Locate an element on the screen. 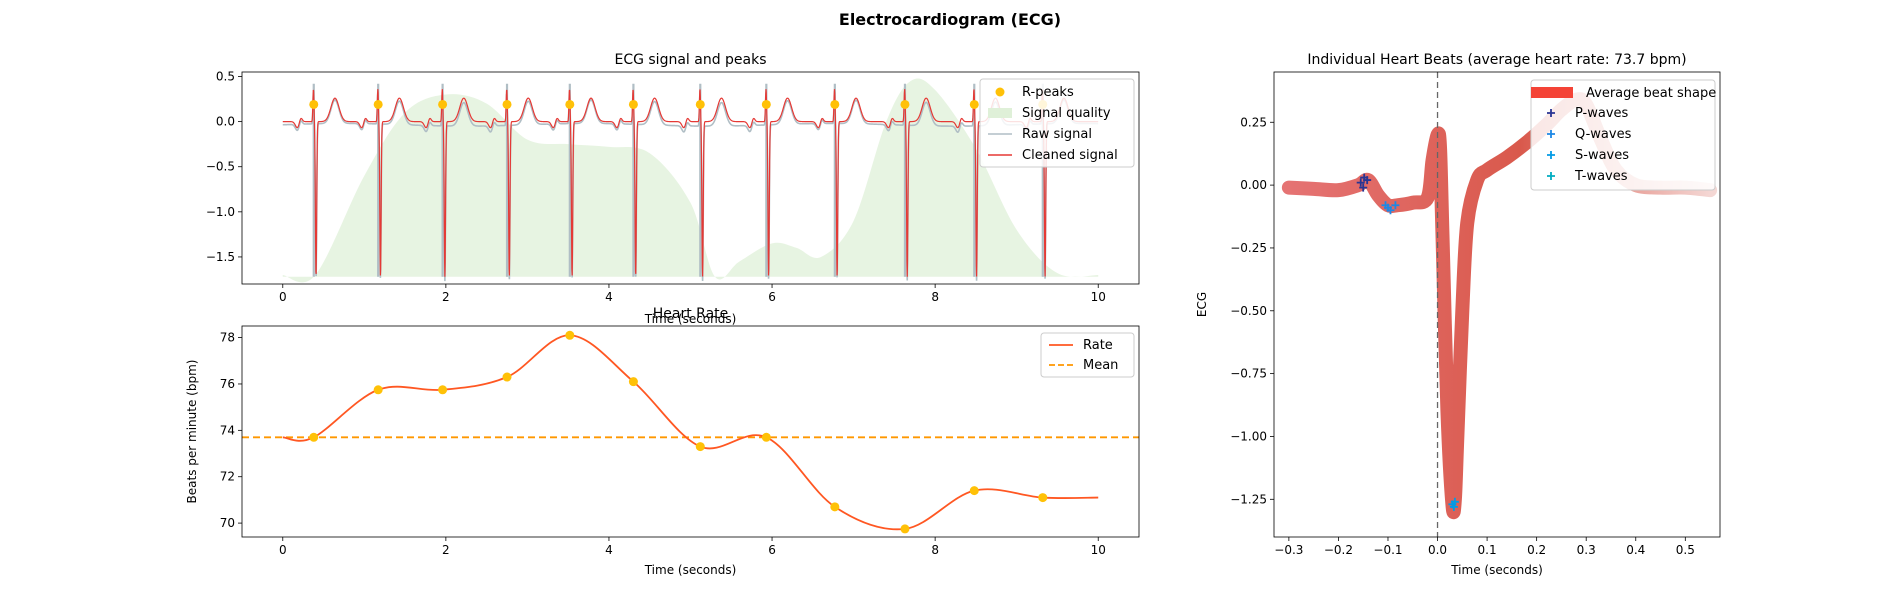  y-tick-label: 72 is located at coordinates (227, 477).